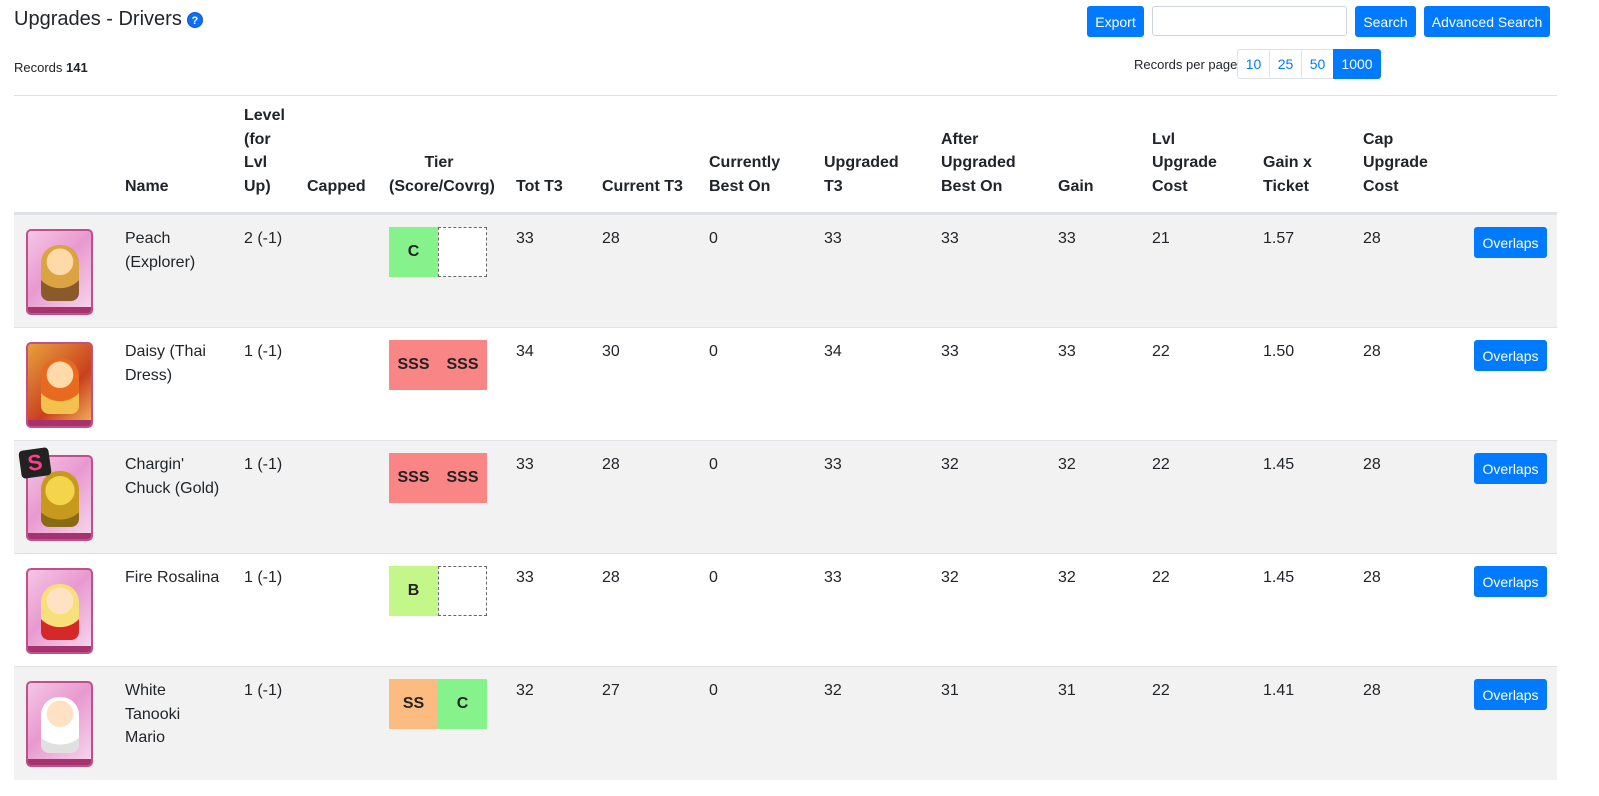  What do you see at coordinates (642, 186) in the screenshot?
I see `col-current-t3: Current T3` at bounding box center [642, 186].